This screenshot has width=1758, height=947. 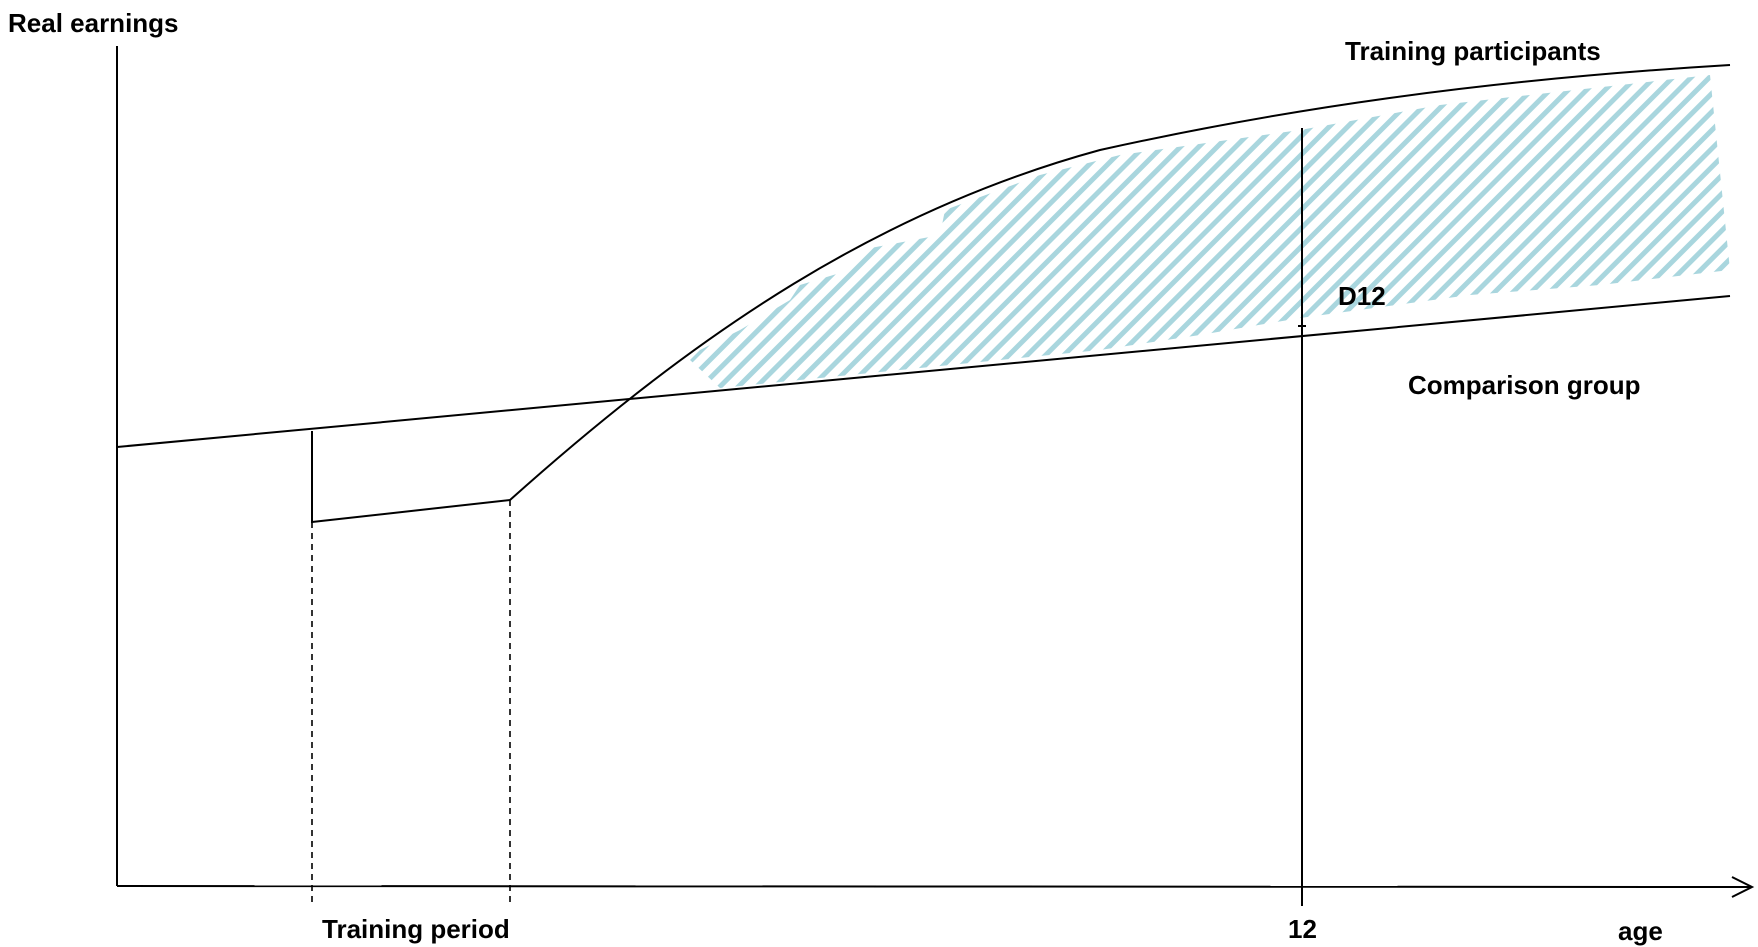 I want to click on difference-label: D12, so click(x=1362, y=296).